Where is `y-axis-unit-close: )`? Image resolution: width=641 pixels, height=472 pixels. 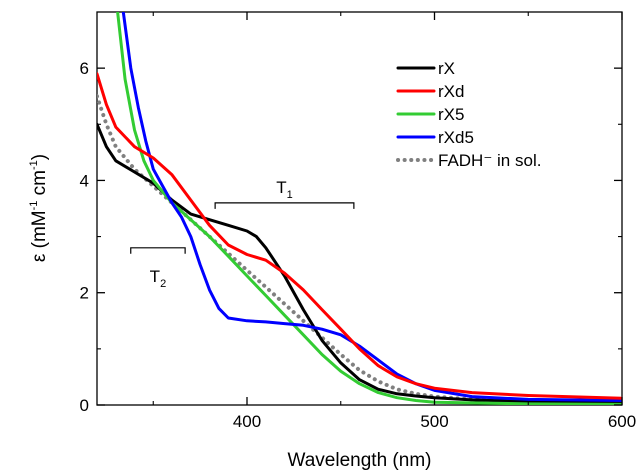 y-axis-unit-close: ) is located at coordinates (39, 157).